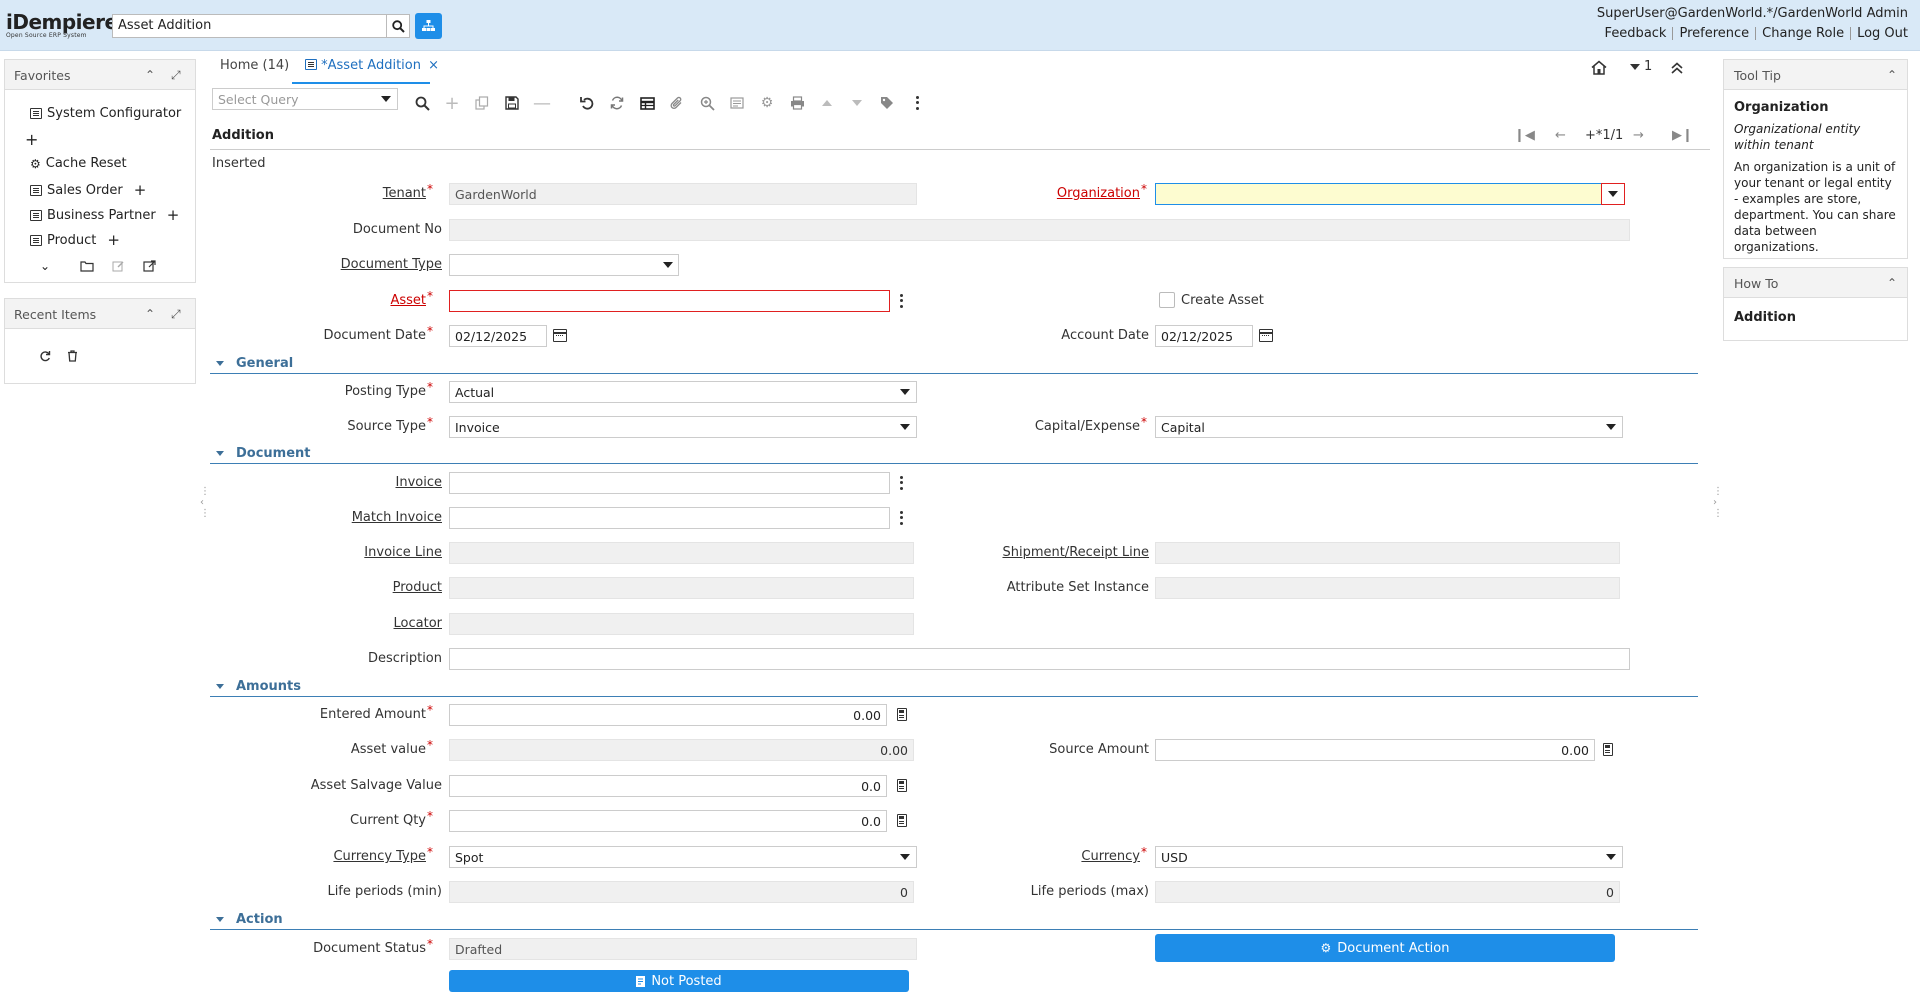 The height and width of the screenshot is (994, 1920). I want to click on new-record-icon: +, so click(452, 103).